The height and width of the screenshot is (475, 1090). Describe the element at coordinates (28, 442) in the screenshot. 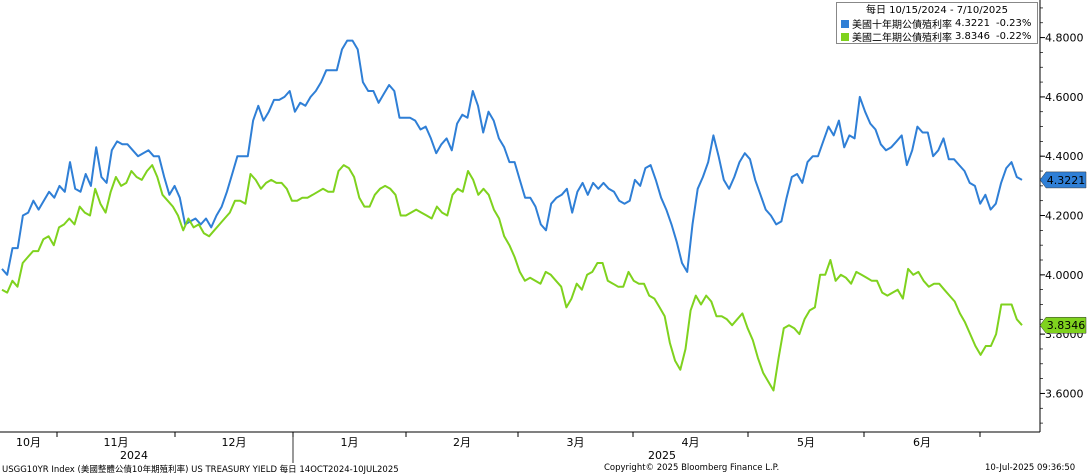

I see `x-tick-label-0: 10月` at that location.